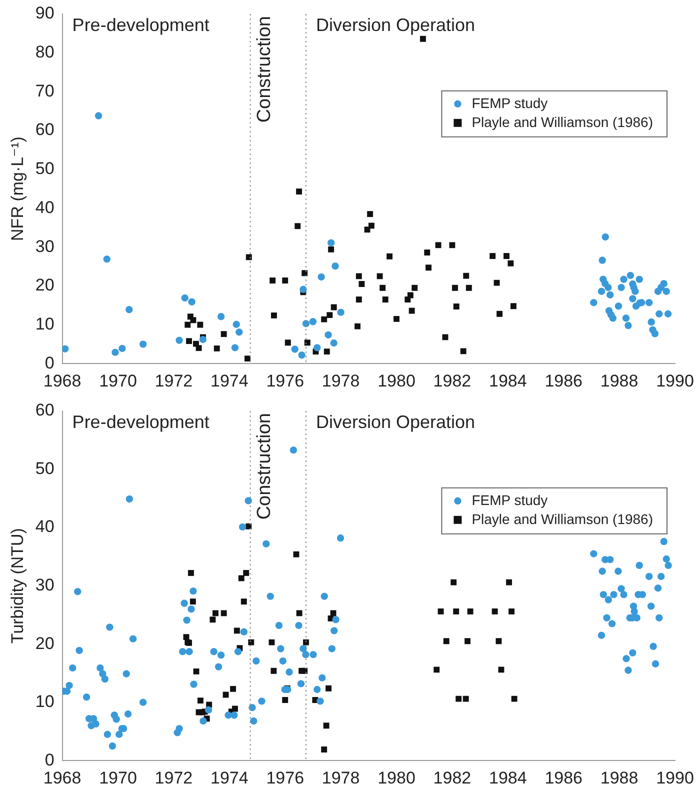  Describe the element at coordinates (44, 584) in the screenshot. I see `y-tick-label: 30` at that location.